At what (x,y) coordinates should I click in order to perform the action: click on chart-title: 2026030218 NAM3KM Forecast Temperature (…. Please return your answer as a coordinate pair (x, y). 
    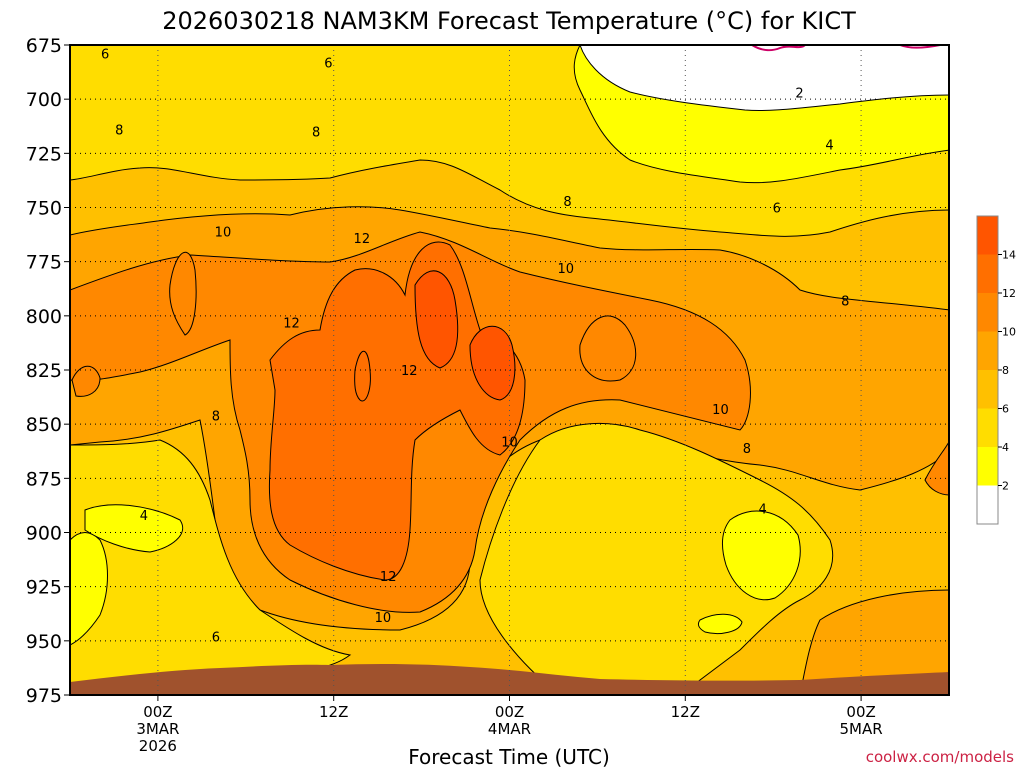
    Looking at the image, I should click on (509, 21).